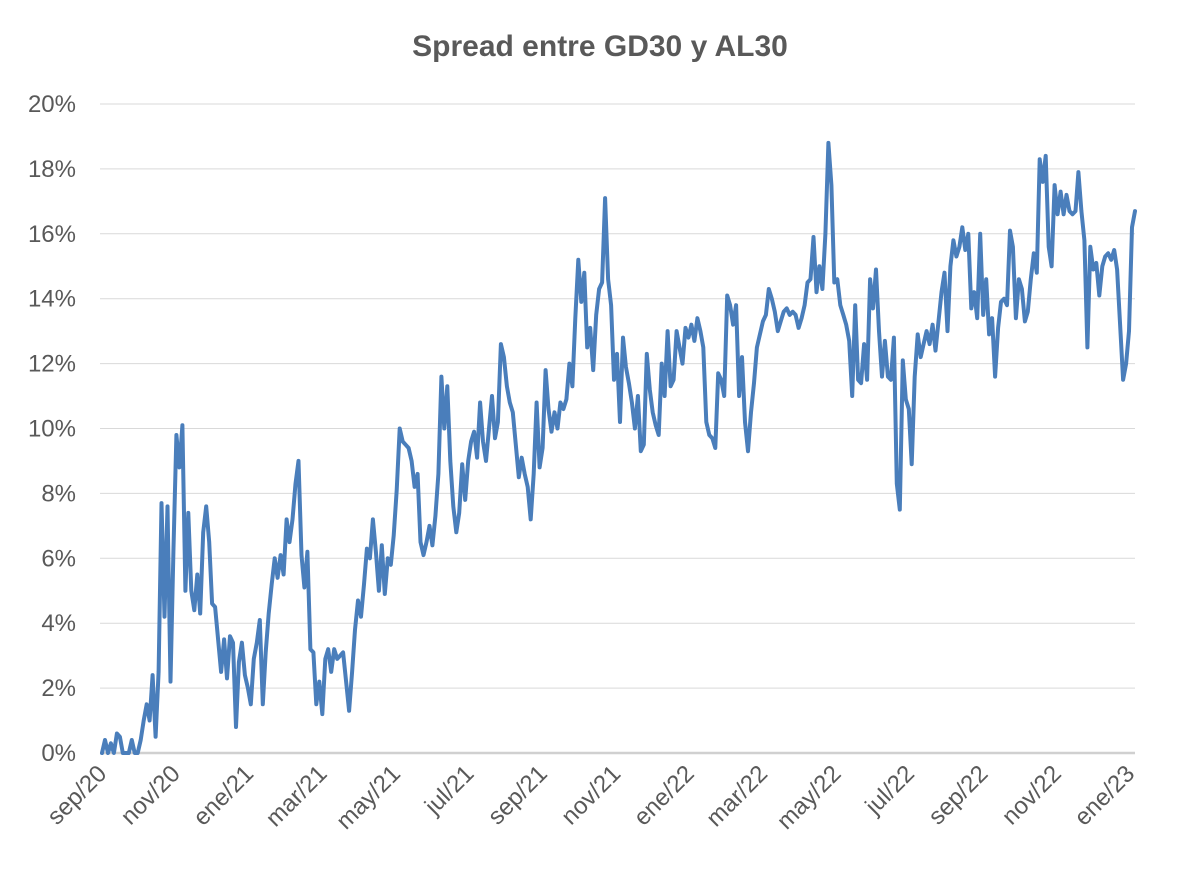 The width and height of the screenshot is (1200, 887). Describe the element at coordinates (890, 790) in the screenshot. I see `x-tick-label: jul/22` at that location.